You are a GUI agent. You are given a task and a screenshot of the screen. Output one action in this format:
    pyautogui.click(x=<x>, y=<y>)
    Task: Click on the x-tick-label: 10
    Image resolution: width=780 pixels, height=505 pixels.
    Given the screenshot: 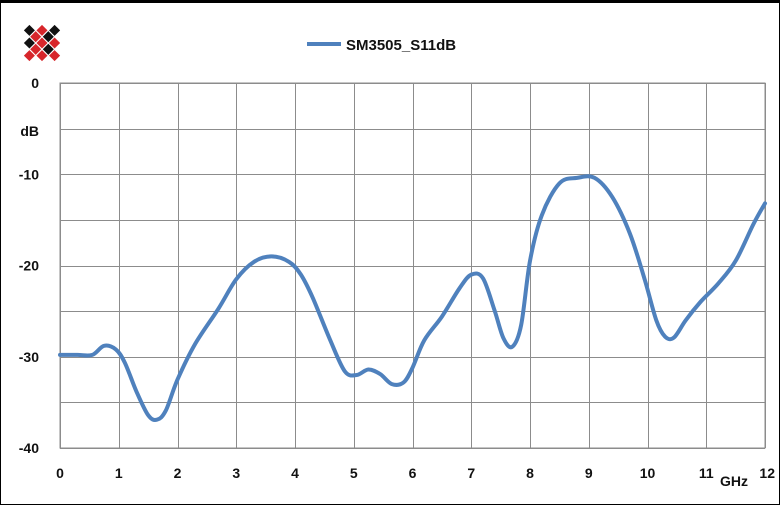 What is the action you would take?
    pyautogui.click(x=648, y=473)
    